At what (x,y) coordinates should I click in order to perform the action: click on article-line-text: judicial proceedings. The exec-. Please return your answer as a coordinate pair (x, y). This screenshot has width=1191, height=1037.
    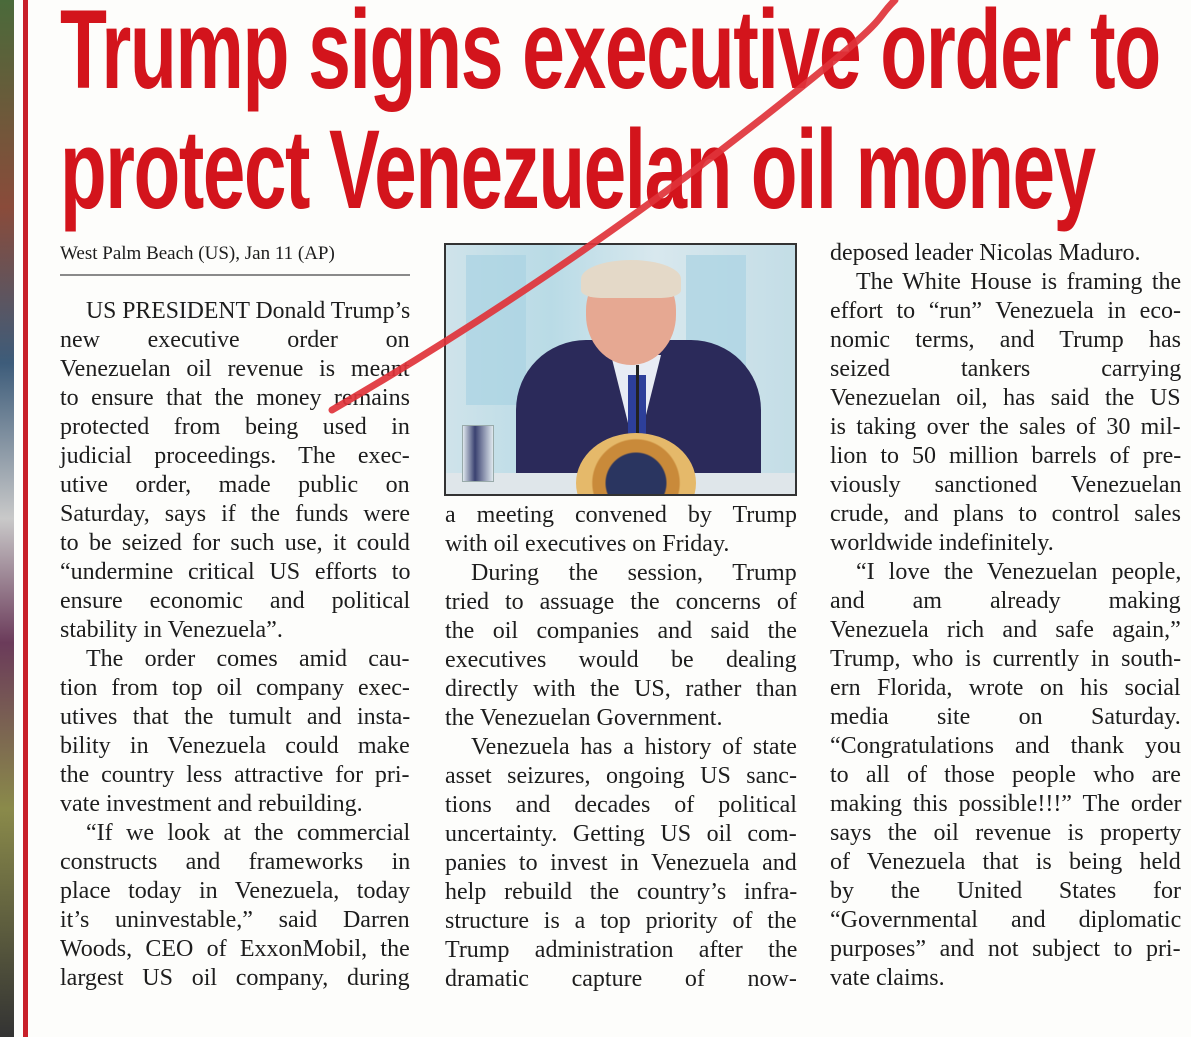
    Looking at the image, I should click on (235, 456).